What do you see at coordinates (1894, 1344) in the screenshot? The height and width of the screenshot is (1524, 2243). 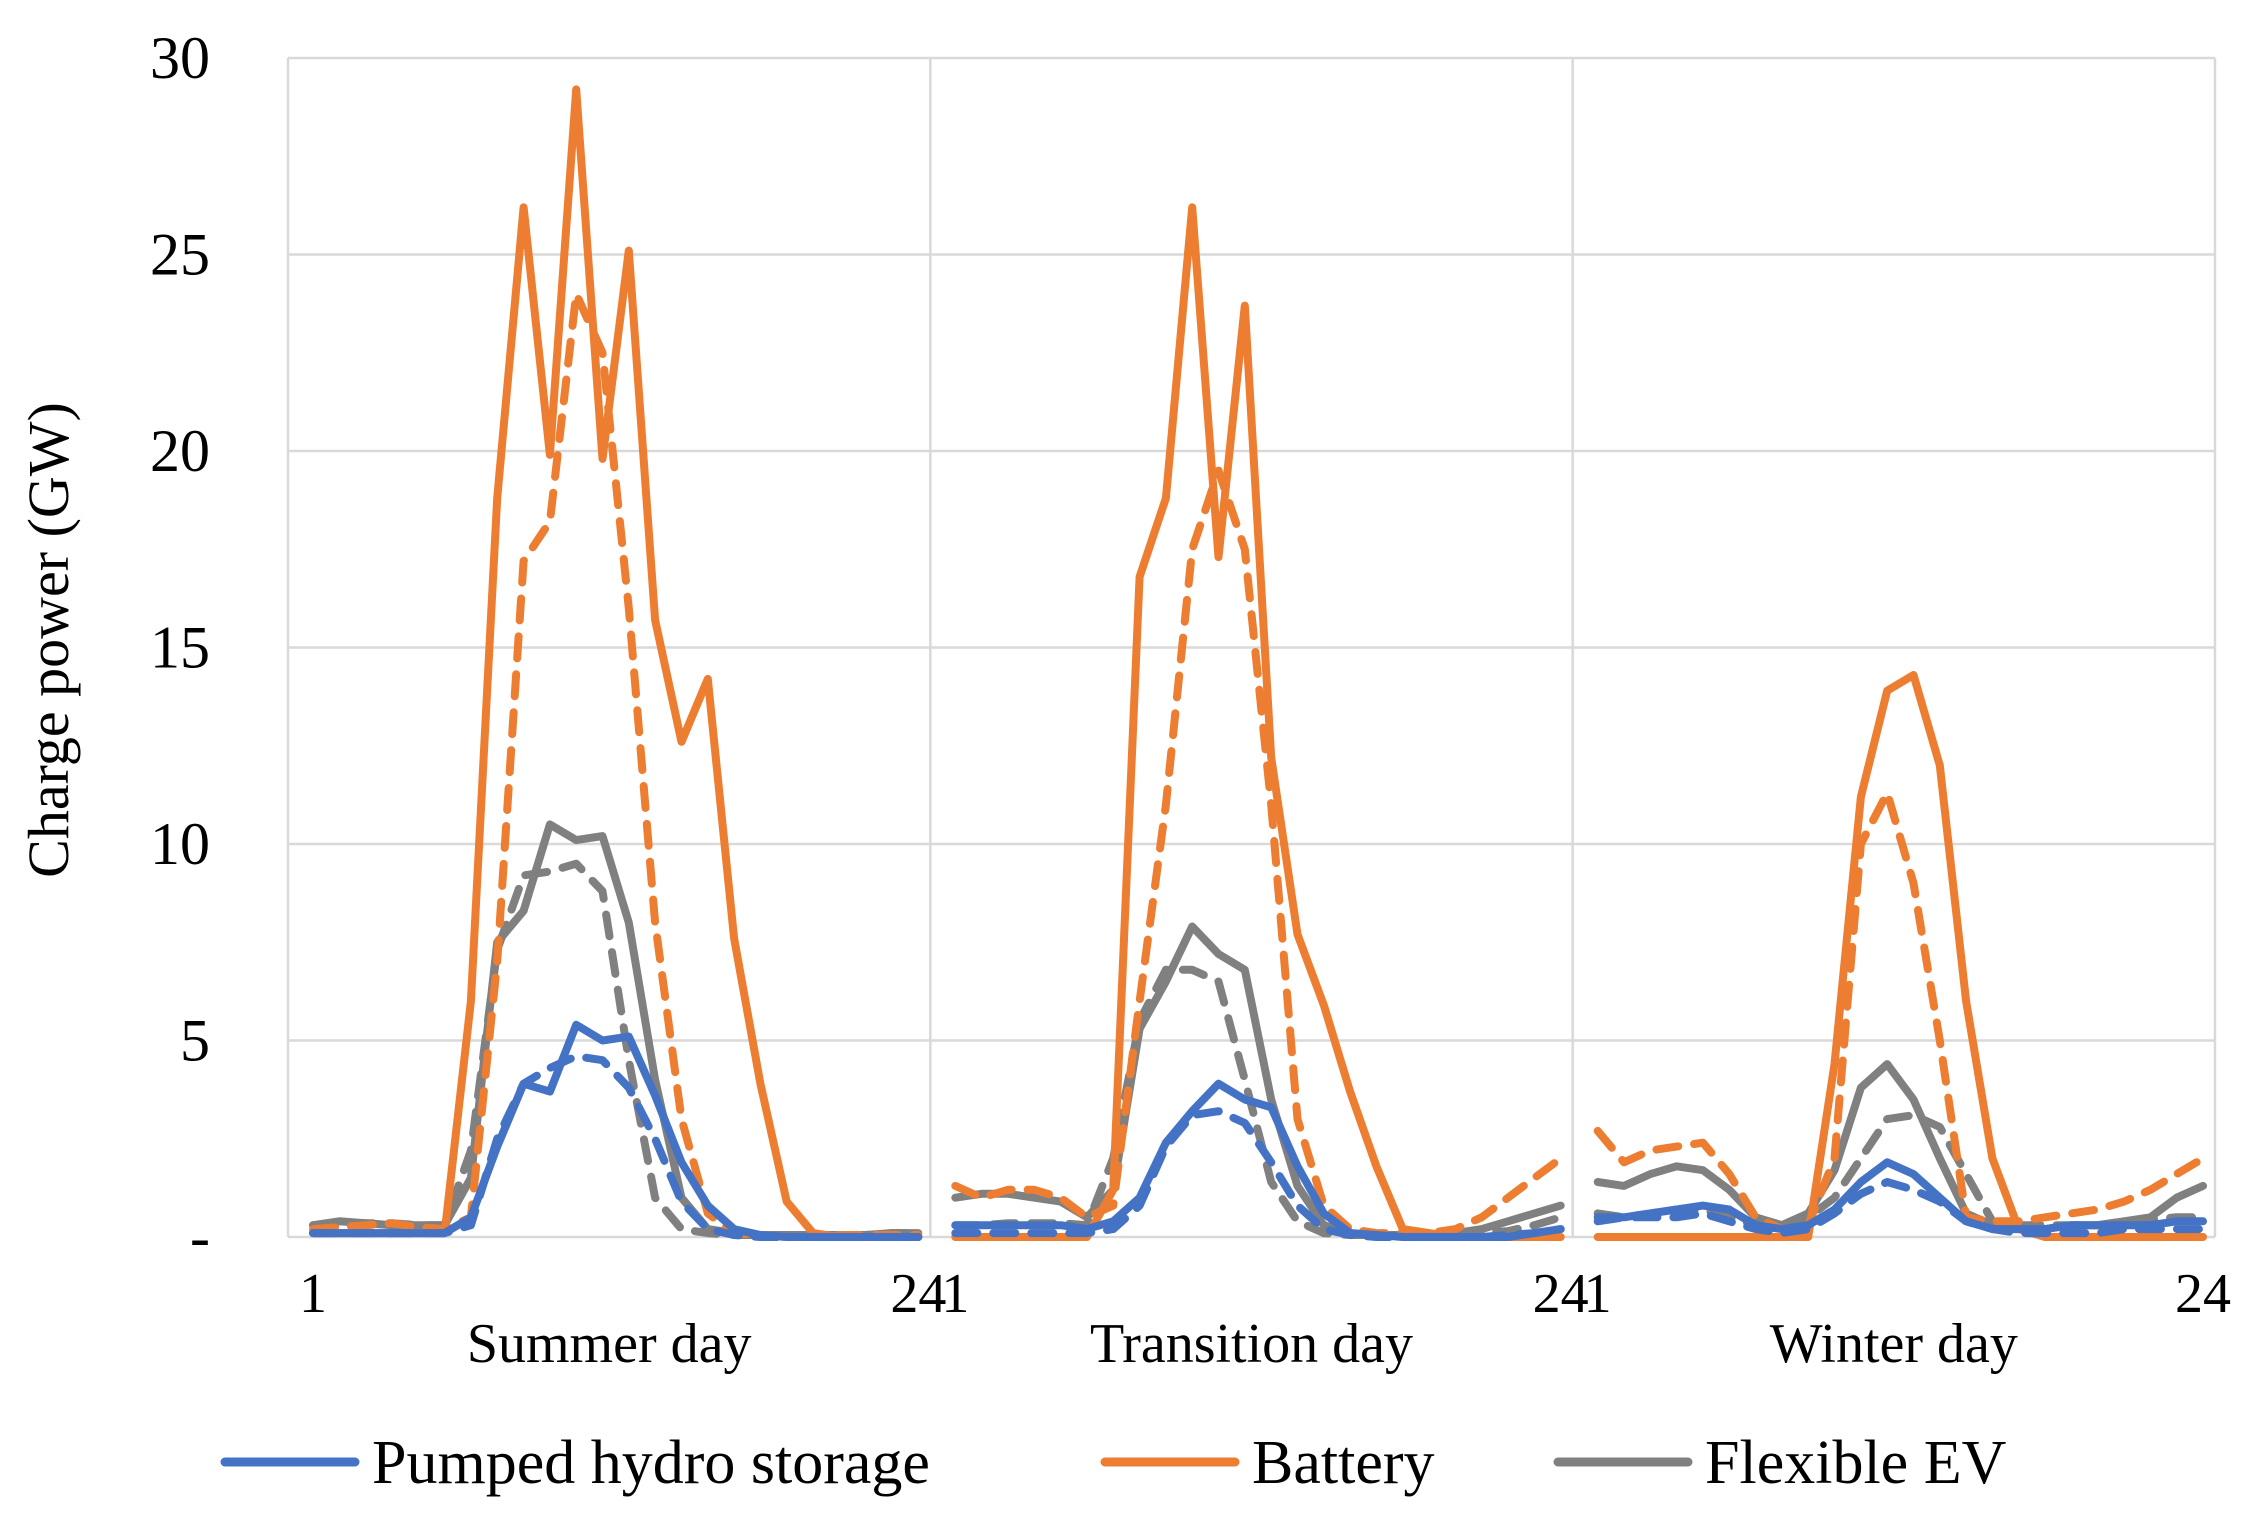 I see `day-label: Winter day` at bounding box center [1894, 1344].